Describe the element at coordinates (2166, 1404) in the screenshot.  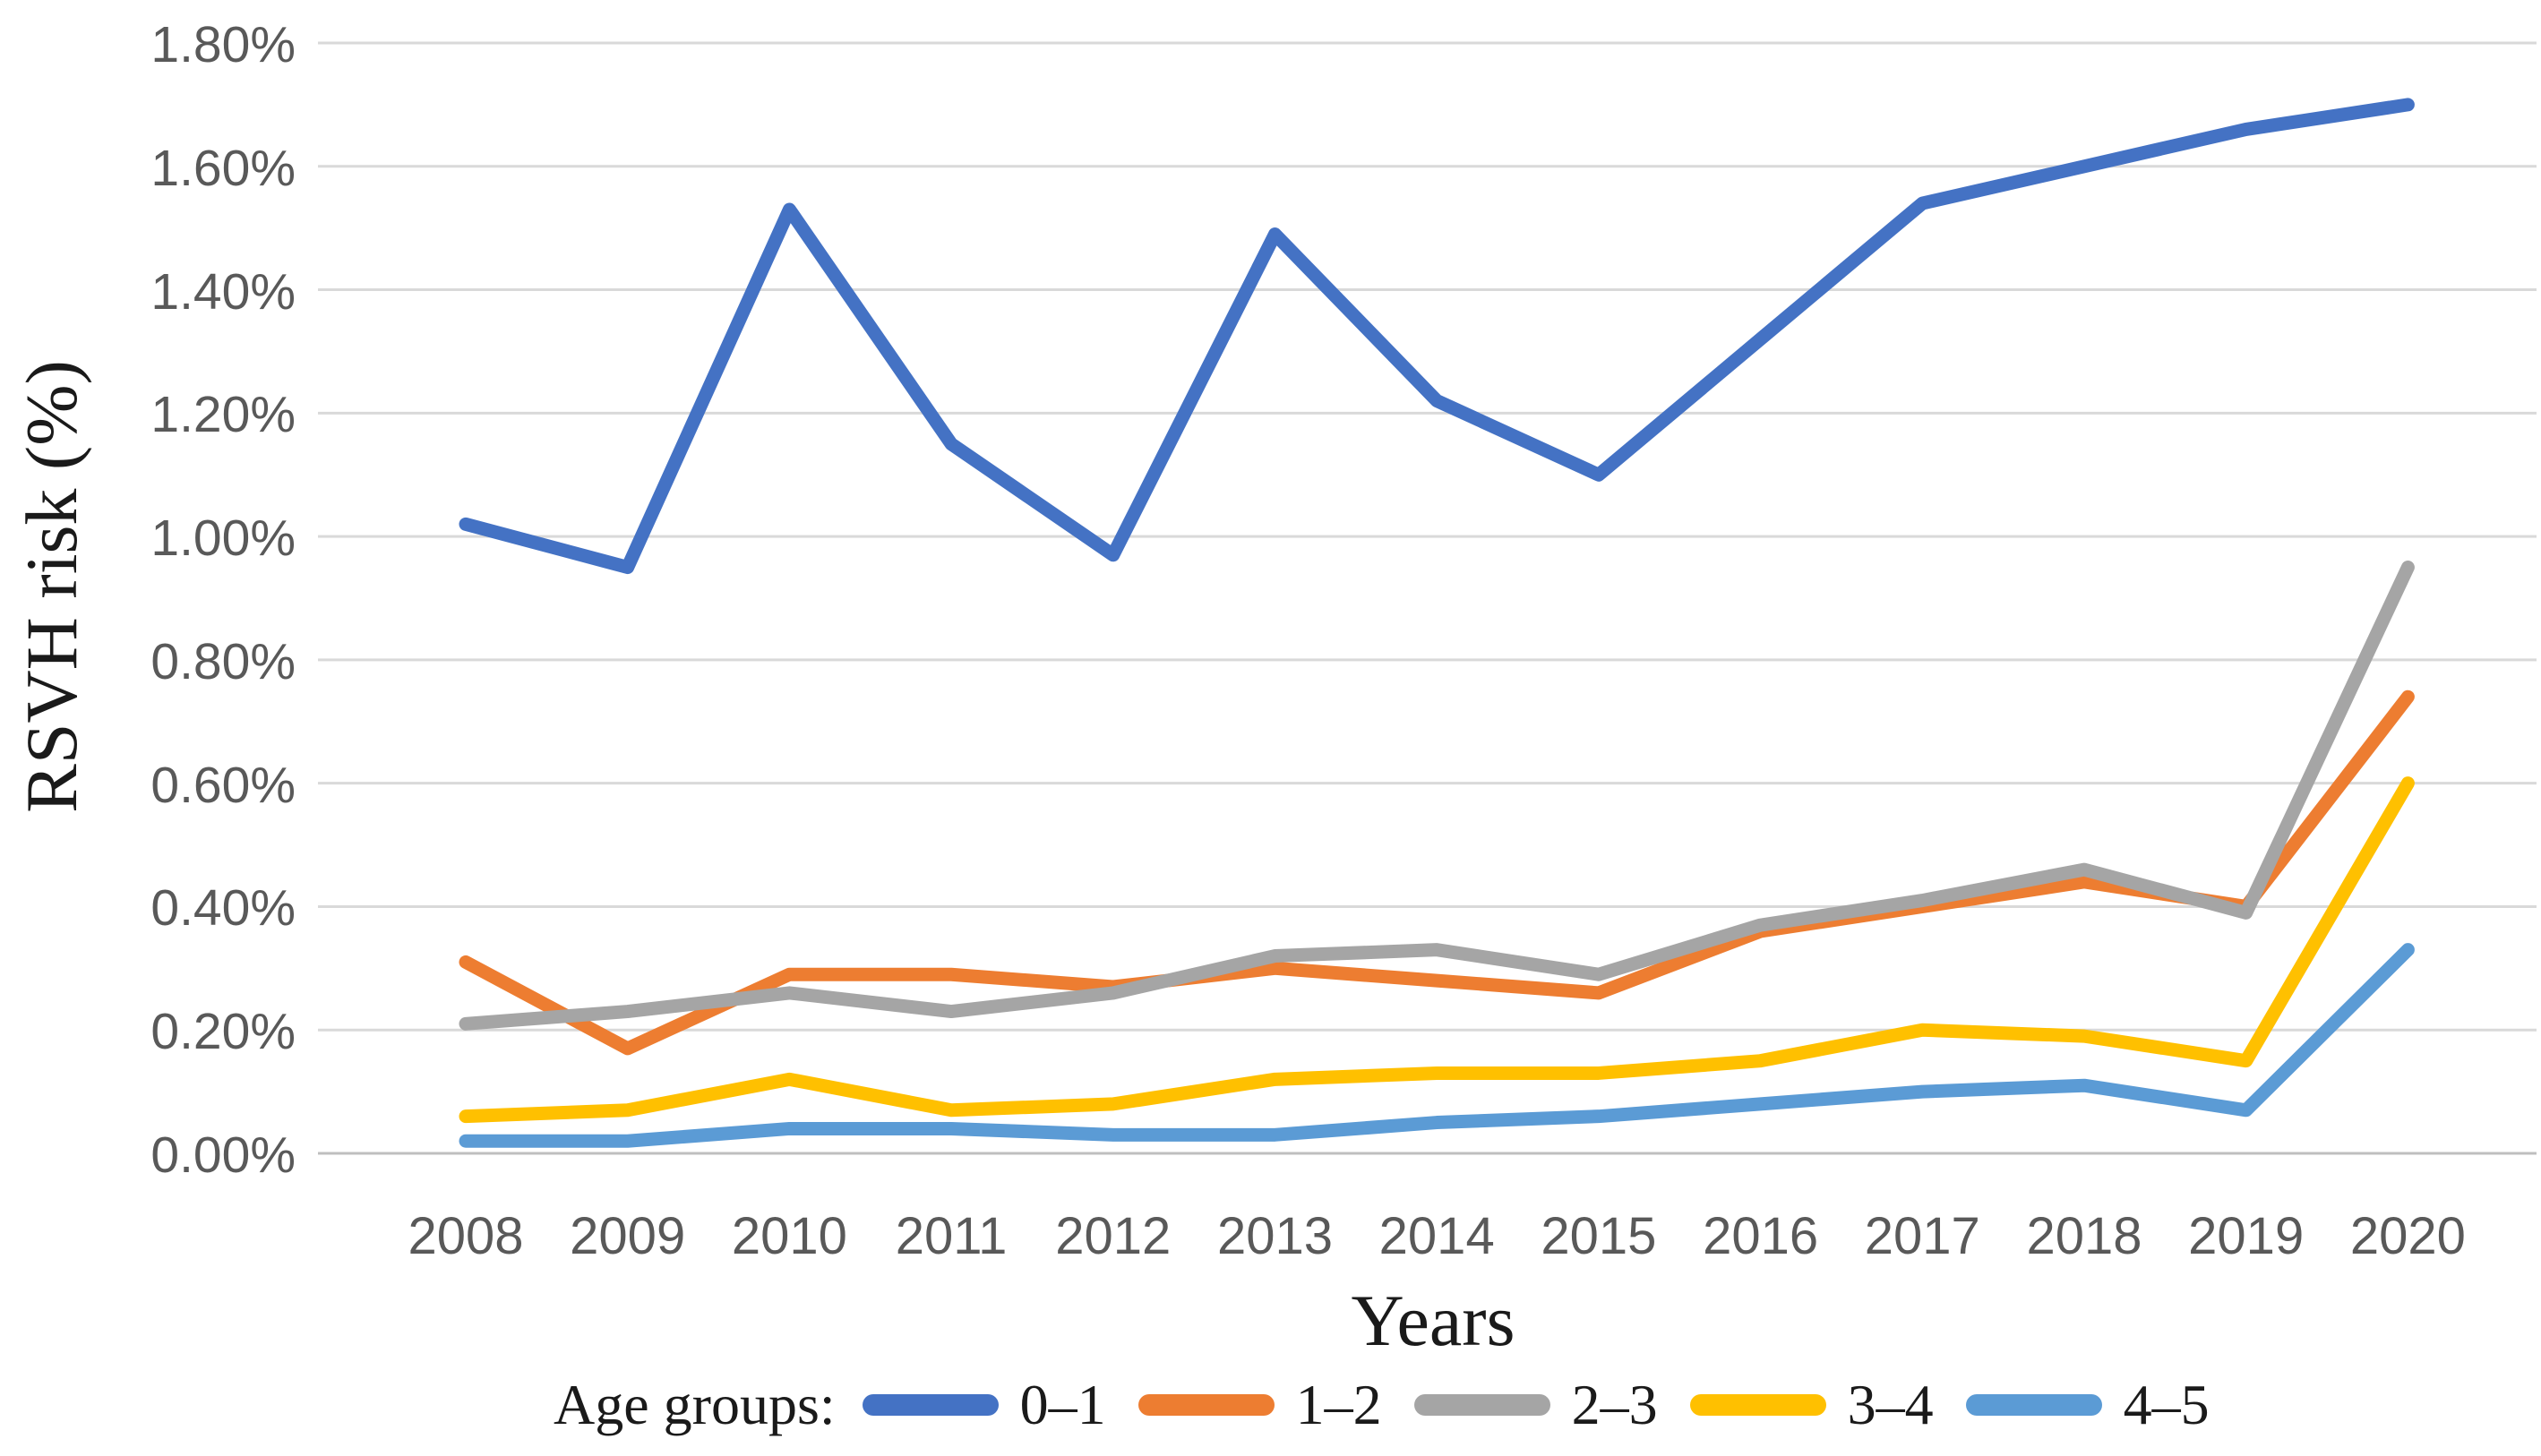
I see `legend-label: 4–5` at that location.